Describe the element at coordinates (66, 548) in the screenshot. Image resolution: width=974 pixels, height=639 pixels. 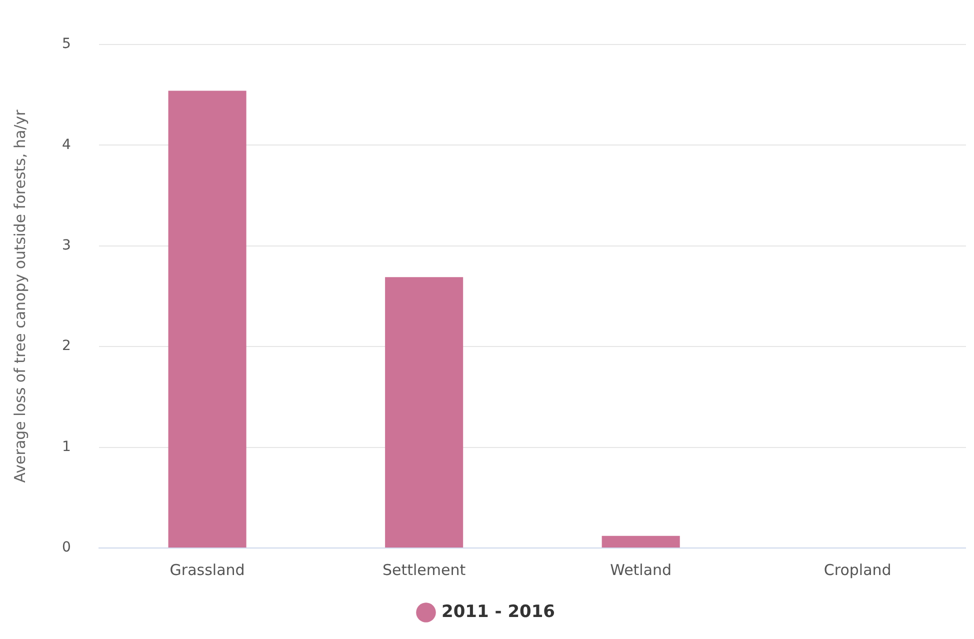
I see `y-tick-label: 0` at that location.